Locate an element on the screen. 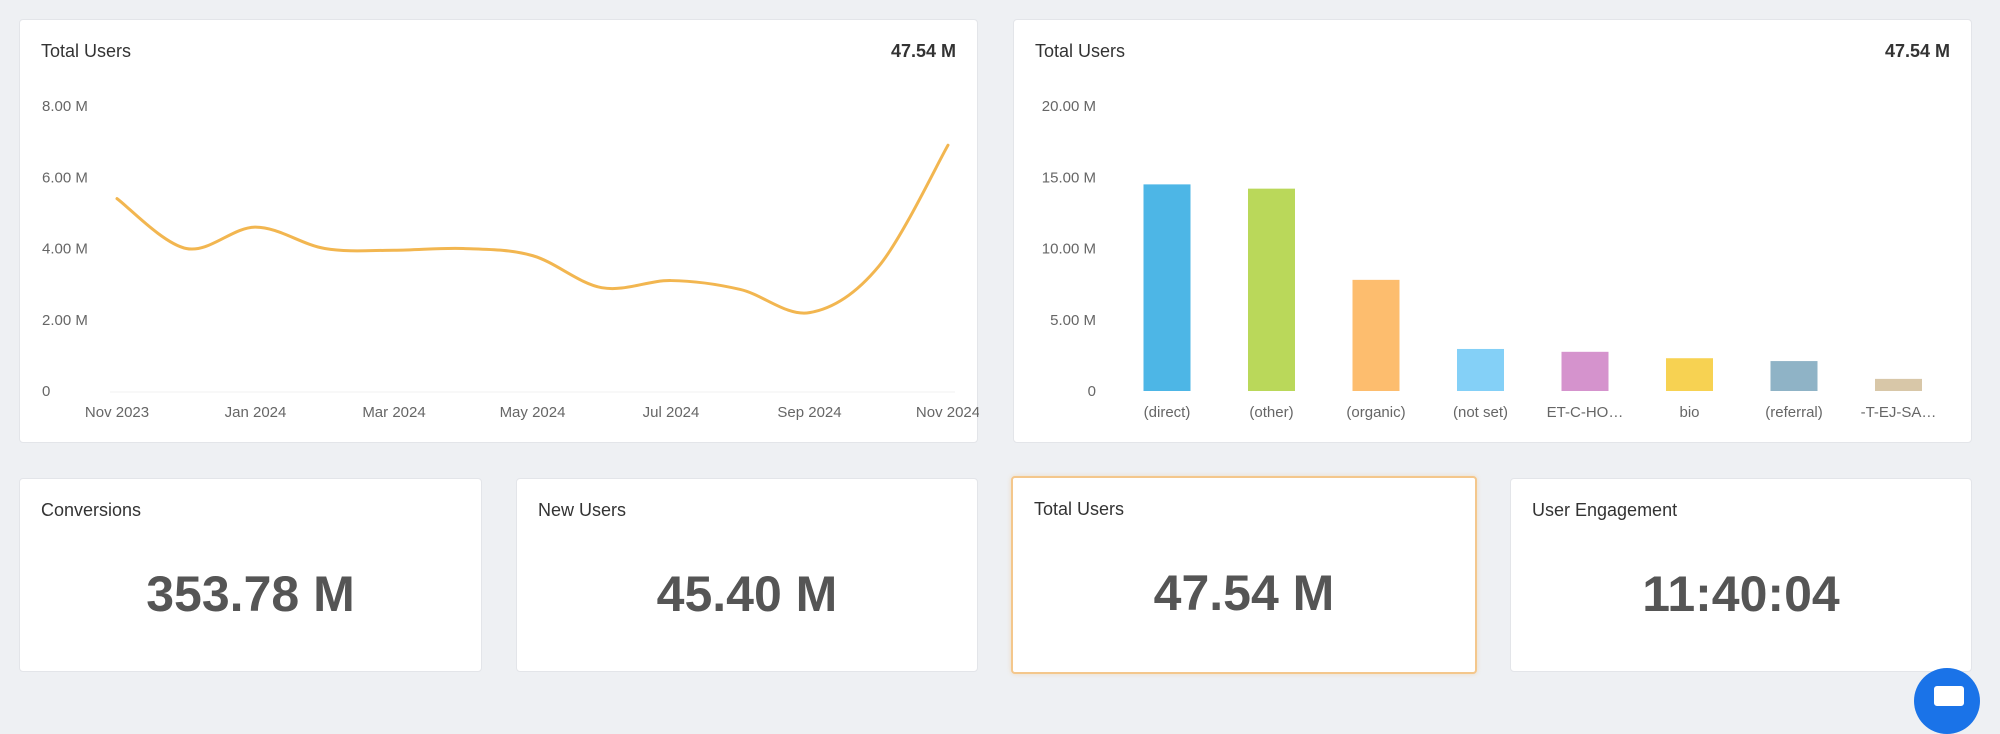 The image size is (2000, 734). kpi-value: 11:40:04 is located at coordinates (1741, 594).